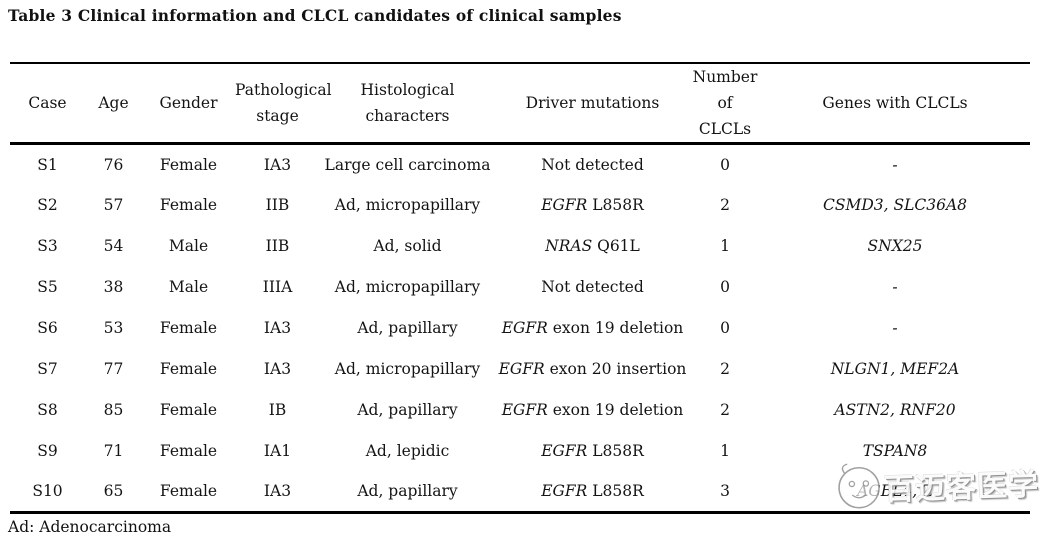 The height and width of the screenshot is (542, 1040). I want to click on gene-list: SNX25, so click(895, 246).